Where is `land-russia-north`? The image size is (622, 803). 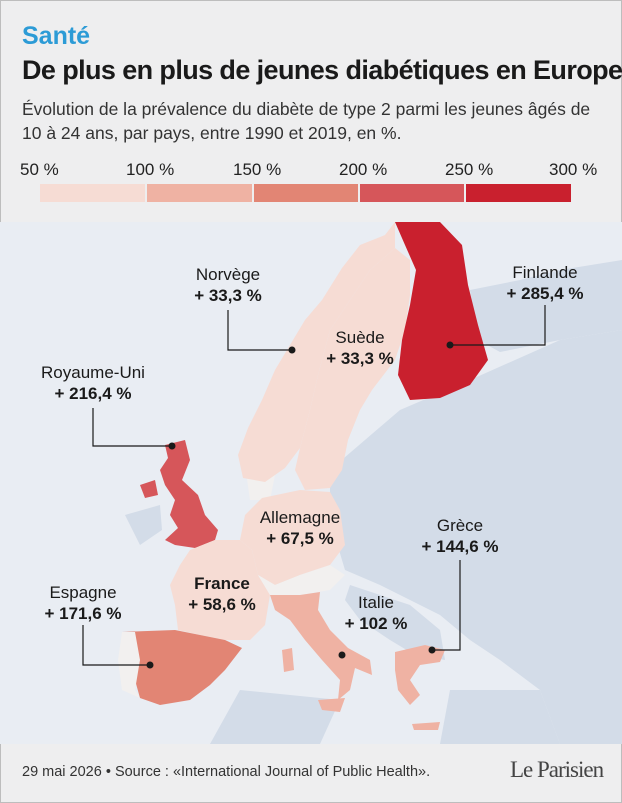 land-russia-north is located at coordinates (546, 306).